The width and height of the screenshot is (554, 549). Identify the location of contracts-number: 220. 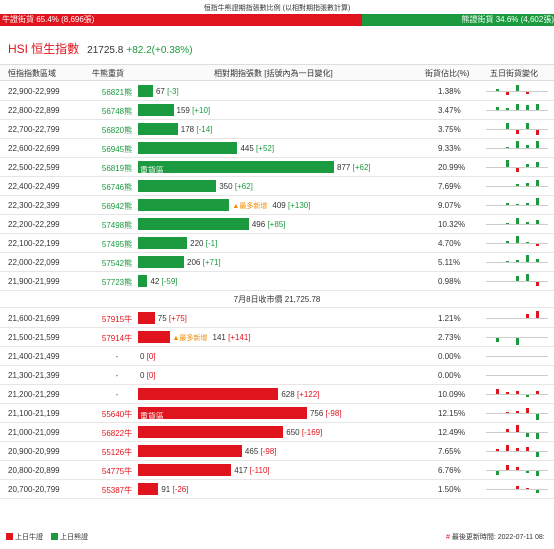
(197, 243).